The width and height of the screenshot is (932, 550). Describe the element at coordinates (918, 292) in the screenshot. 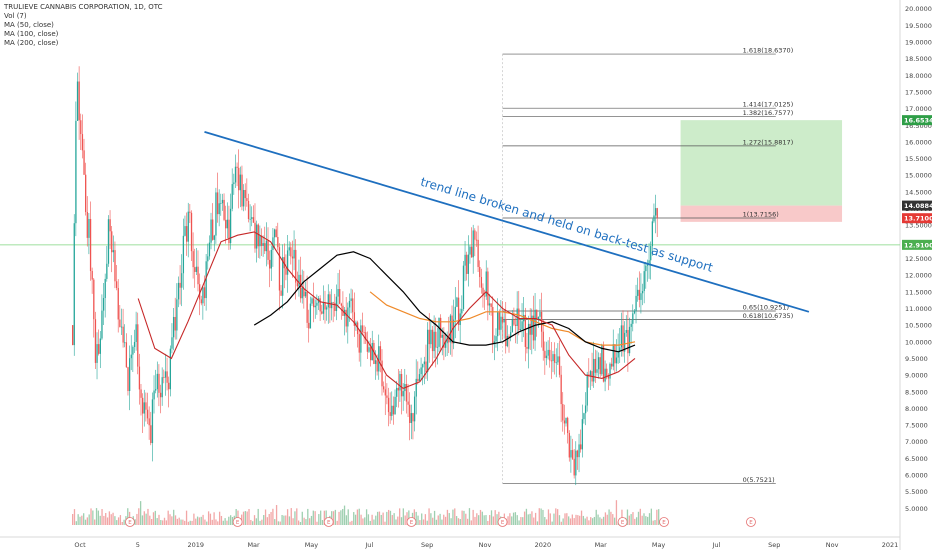

I see `price-tick-label: 11.5000` at that location.